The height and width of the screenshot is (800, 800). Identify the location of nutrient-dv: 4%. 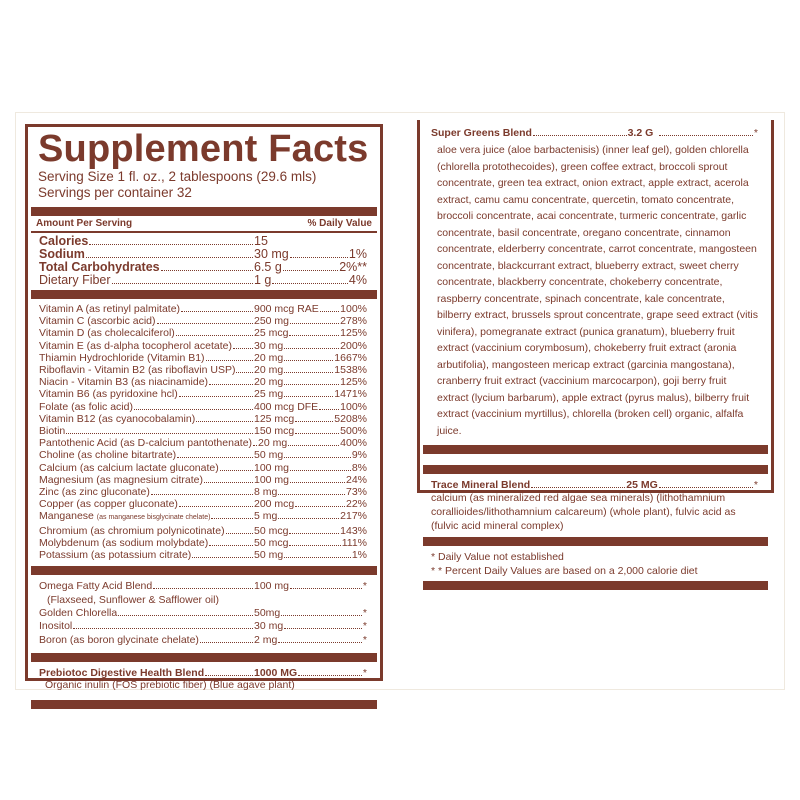
(357, 280).